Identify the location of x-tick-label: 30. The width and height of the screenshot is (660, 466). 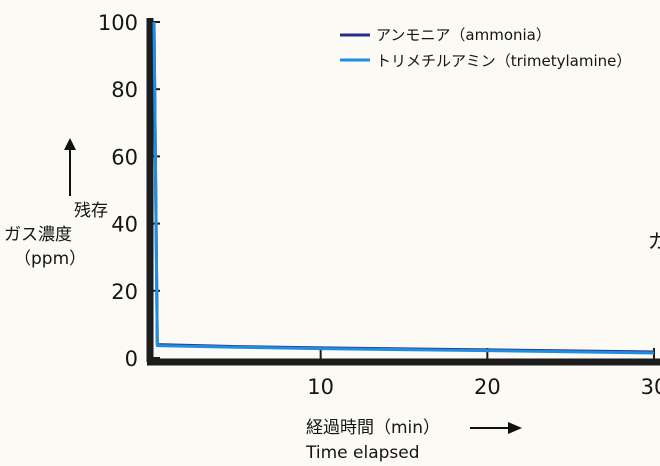
(650, 387).